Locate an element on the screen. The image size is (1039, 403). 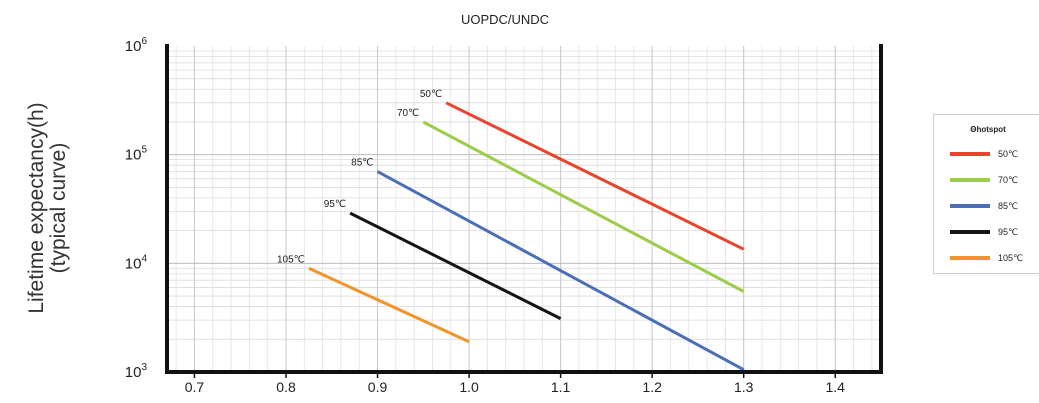
x-tick-label: 0.9 is located at coordinates (378, 387).